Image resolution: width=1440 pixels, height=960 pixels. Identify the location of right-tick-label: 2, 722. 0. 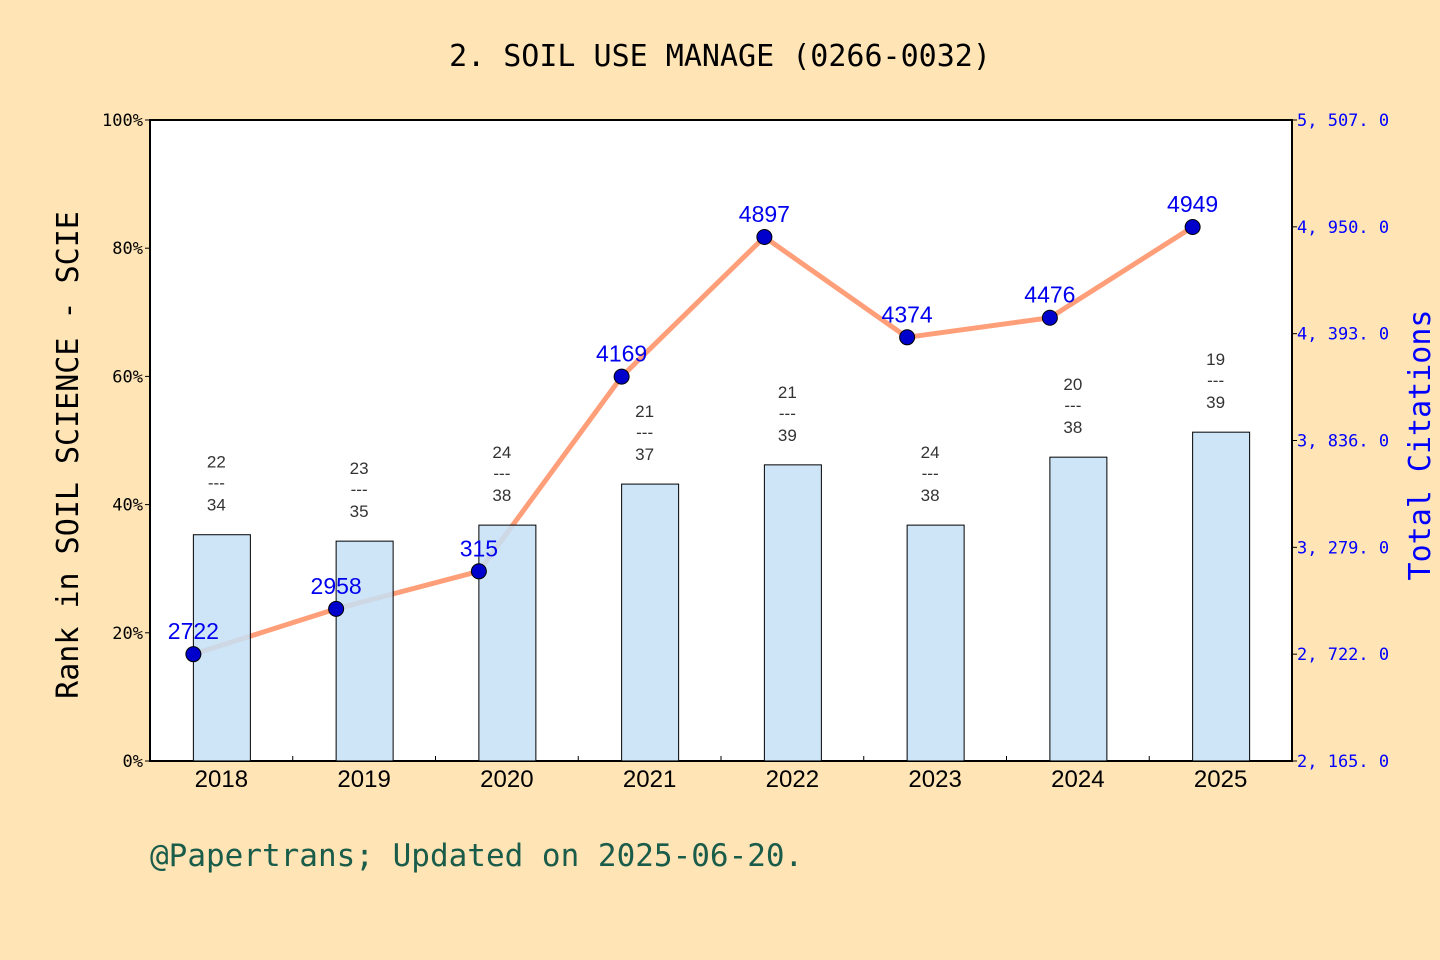
(1343, 655).